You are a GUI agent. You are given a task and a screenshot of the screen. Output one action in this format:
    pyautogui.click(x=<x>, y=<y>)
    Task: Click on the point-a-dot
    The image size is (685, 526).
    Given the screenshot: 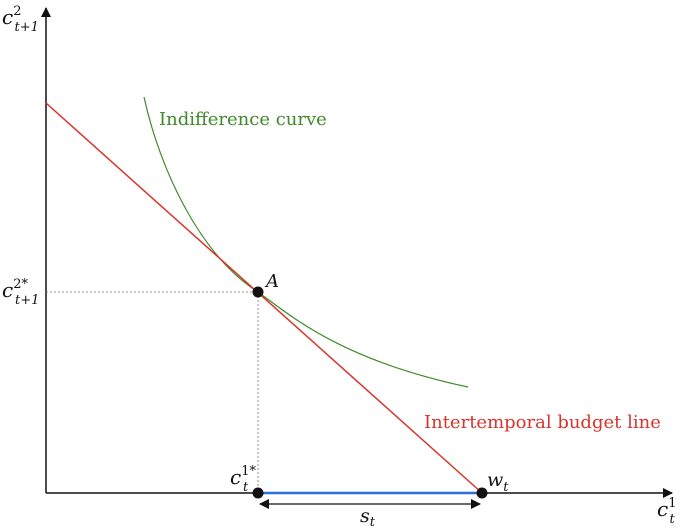 What is the action you would take?
    pyautogui.click(x=258, y=292)
    